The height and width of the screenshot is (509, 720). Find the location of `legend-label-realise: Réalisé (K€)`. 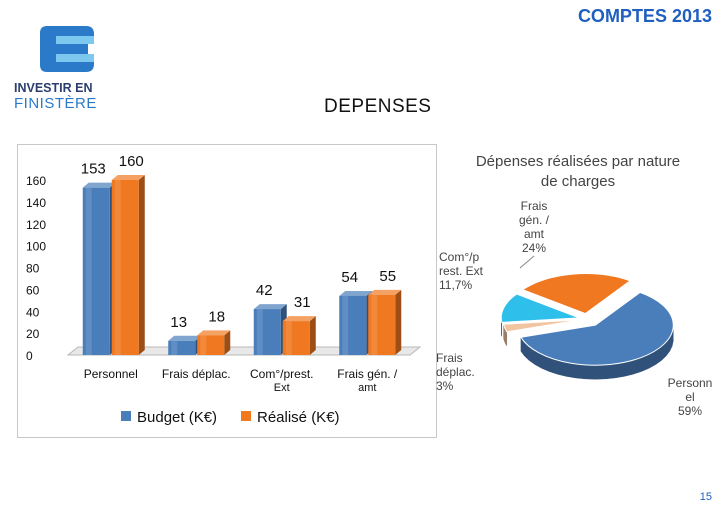

legend-label-realise: Réalisé (K€) is located at coordinates (298, 417).